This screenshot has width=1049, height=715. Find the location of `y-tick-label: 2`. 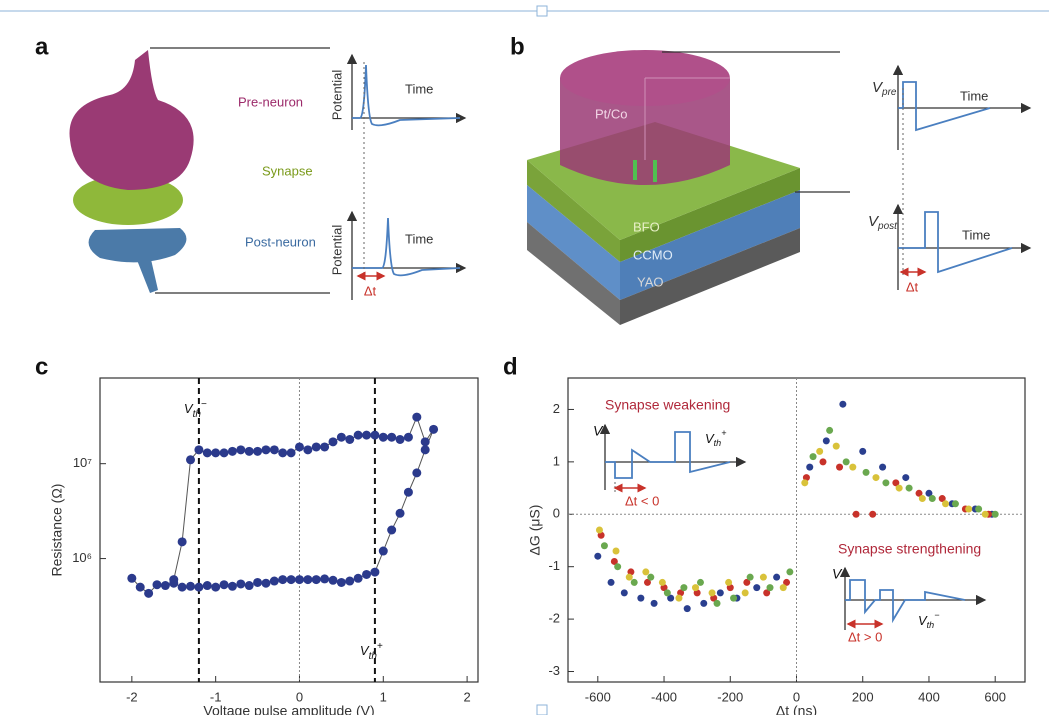

y-tick-label: 2 is located at coordinates (556, 408).